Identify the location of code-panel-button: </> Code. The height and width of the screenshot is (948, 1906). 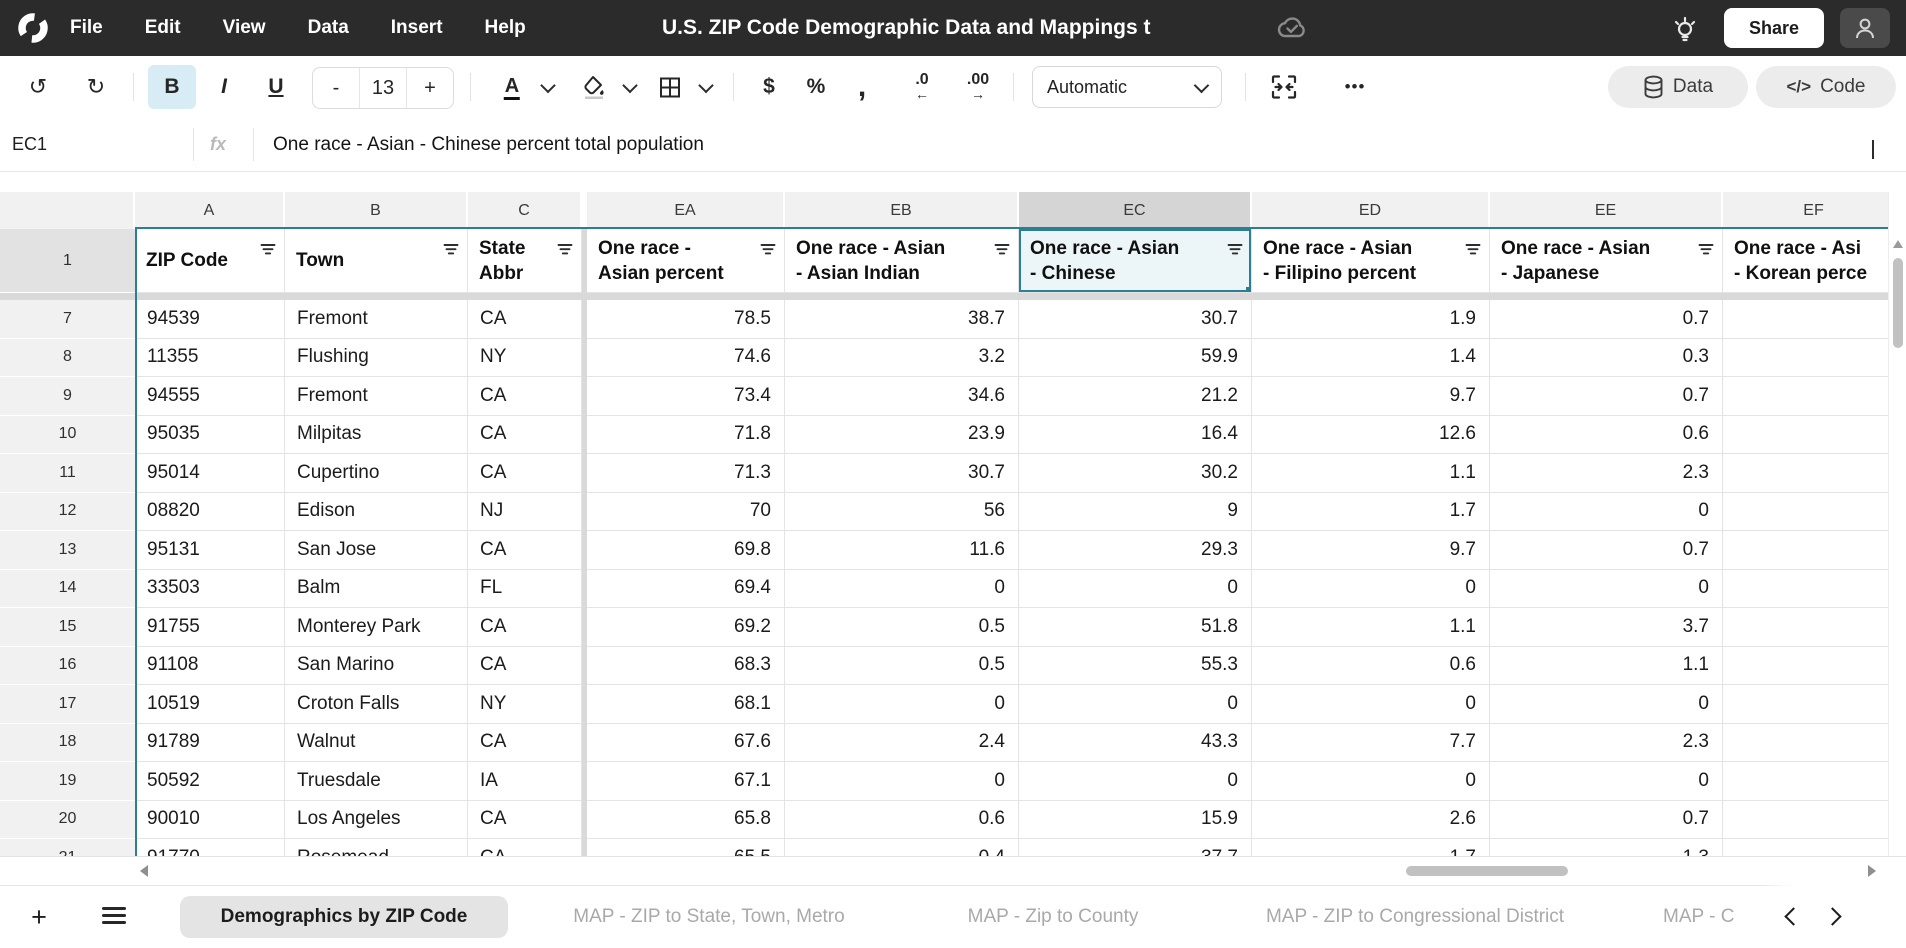
(1826, 87).